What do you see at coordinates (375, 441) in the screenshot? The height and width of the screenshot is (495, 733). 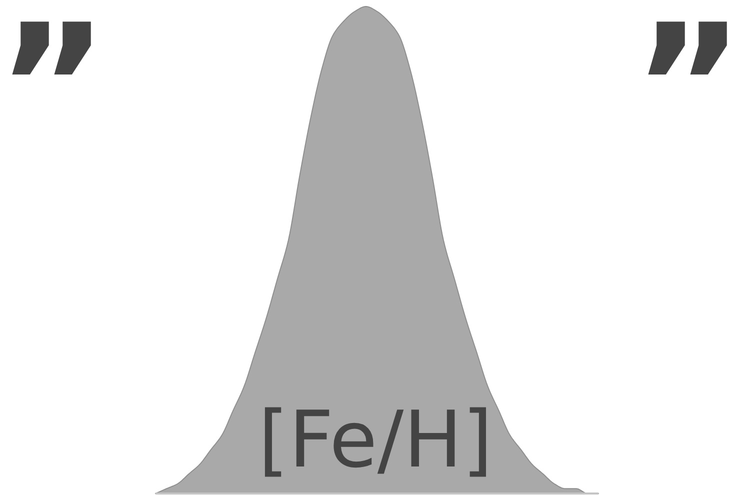 I see `x-axis-title: [Fe/H]` at bounding box center [375, 441].